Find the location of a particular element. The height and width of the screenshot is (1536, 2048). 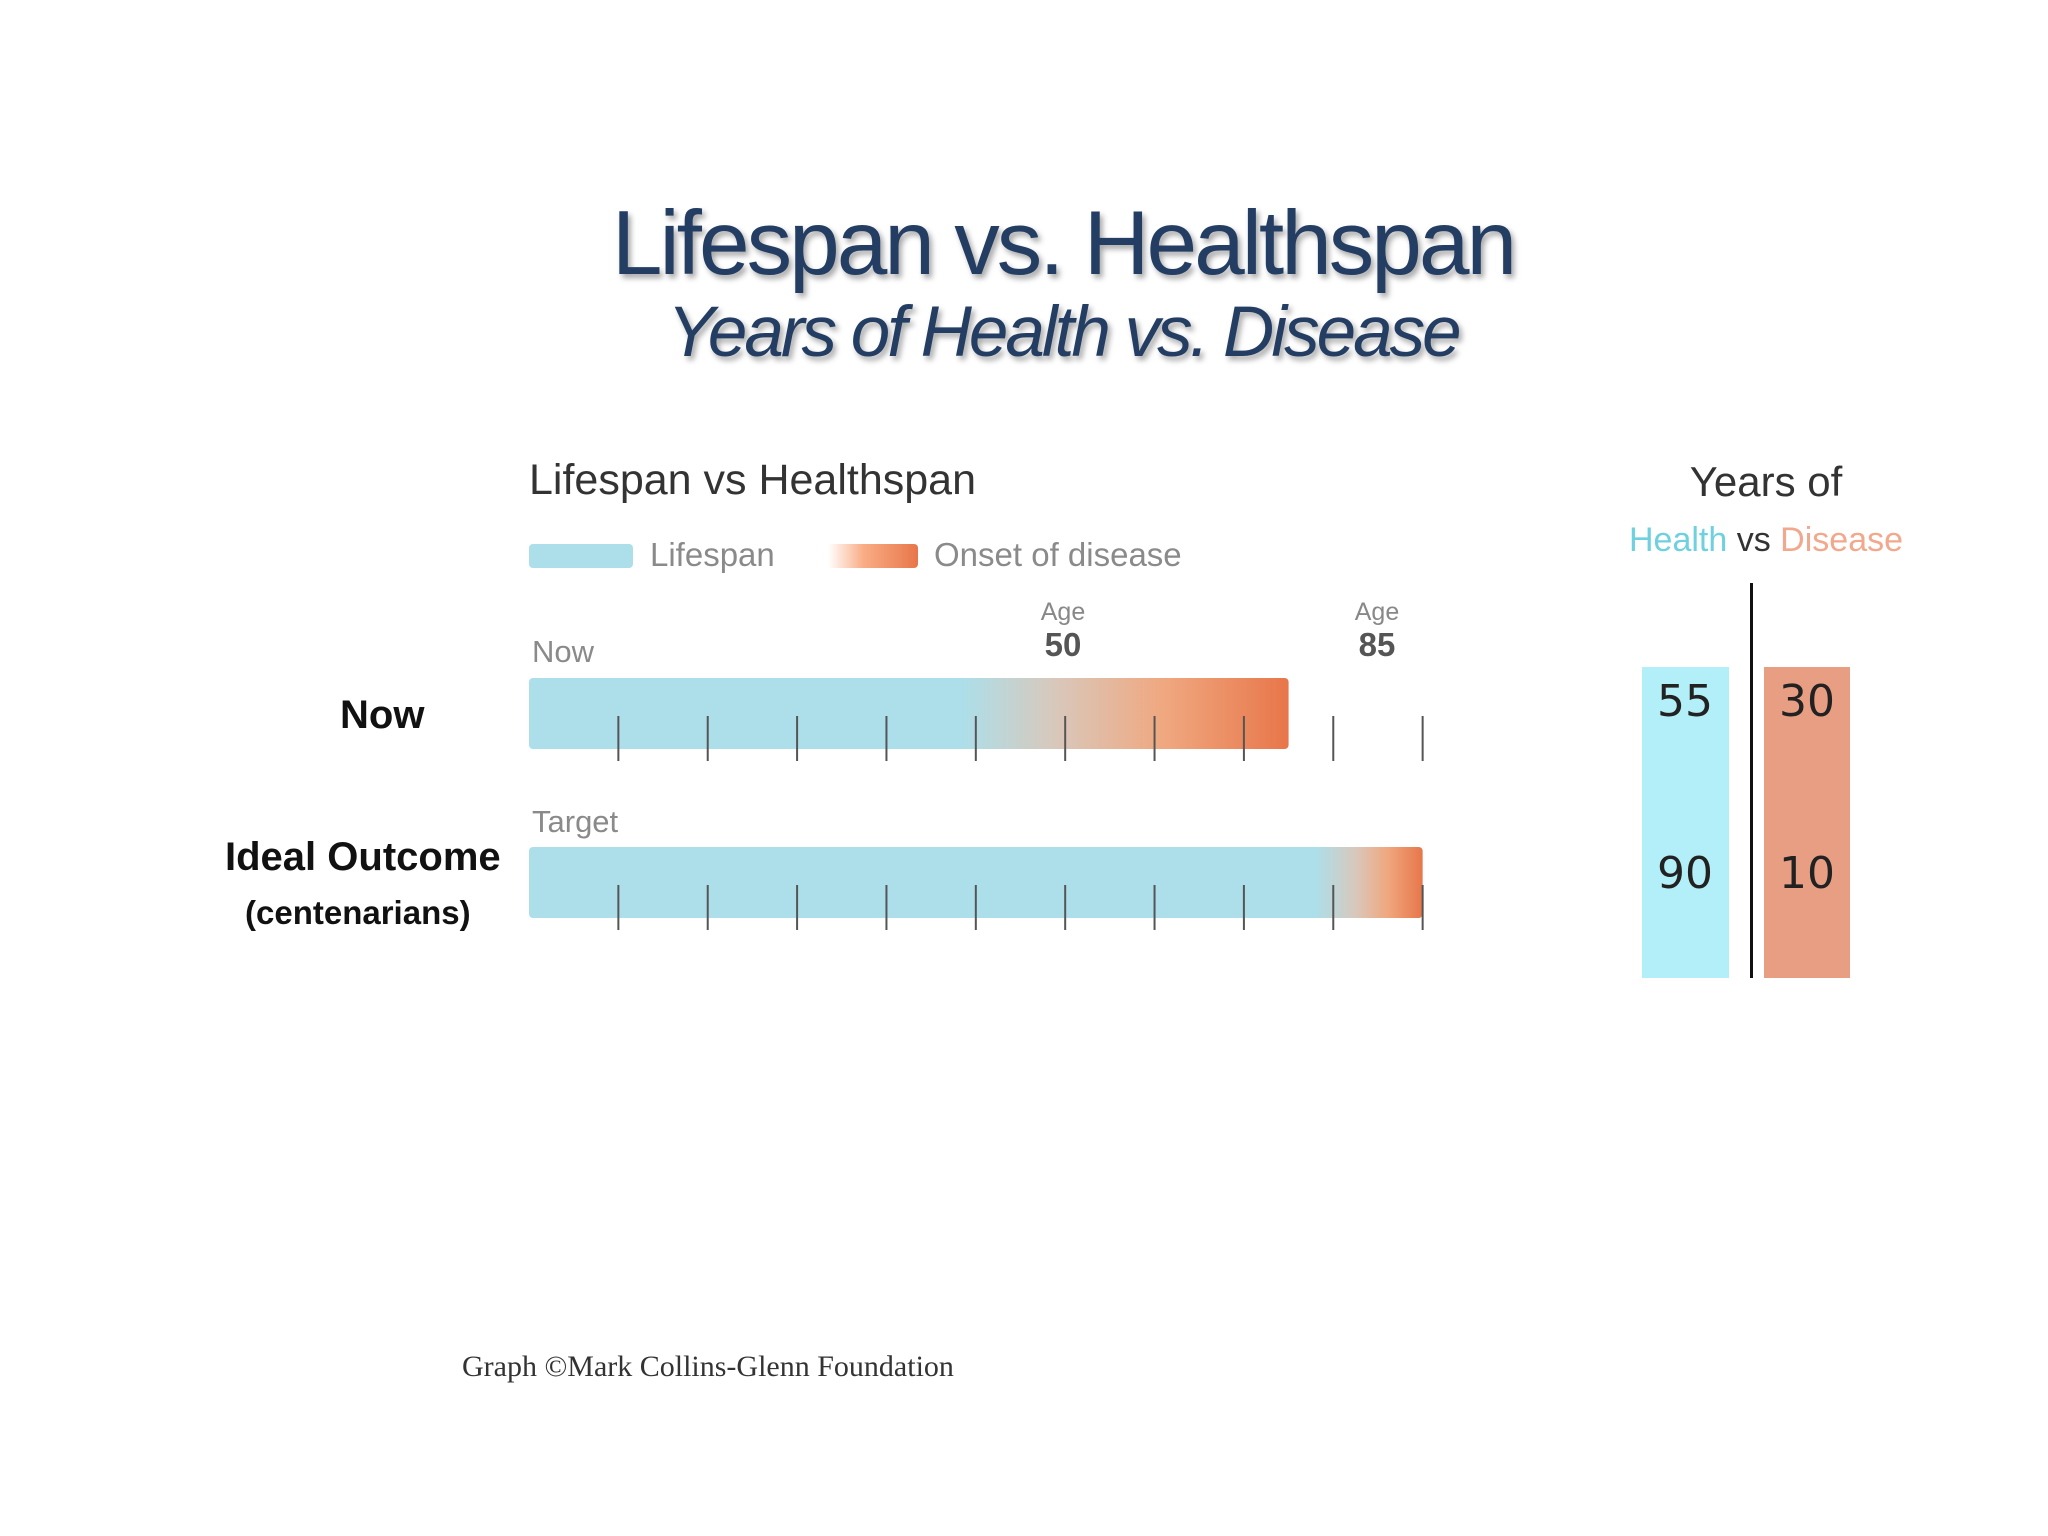

footer-credit: Graph ©Mark Collins-Glenn Foundation is located at coordinates (708, 1366).